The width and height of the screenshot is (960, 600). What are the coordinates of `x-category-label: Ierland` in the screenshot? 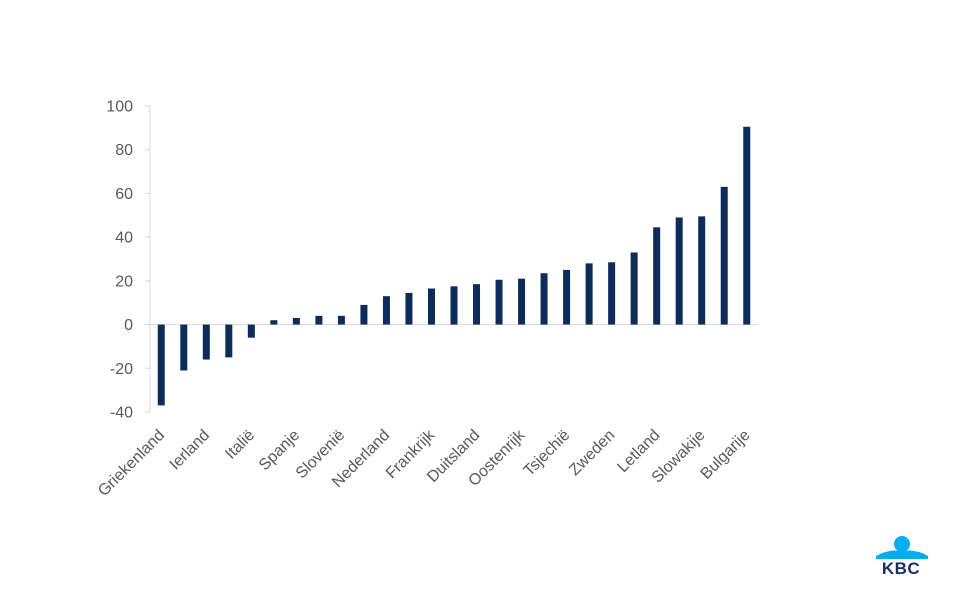 It's located at (190, 450).